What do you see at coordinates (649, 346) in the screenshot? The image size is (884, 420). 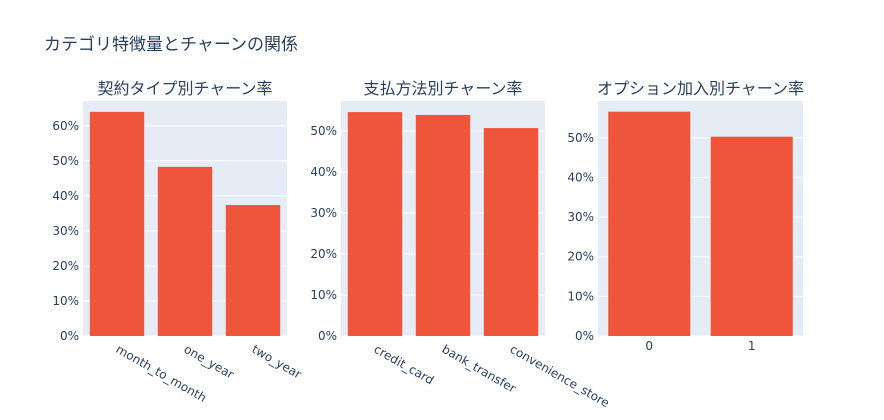 I see `x-tick-label: 0` at bounding box center [649, 346].